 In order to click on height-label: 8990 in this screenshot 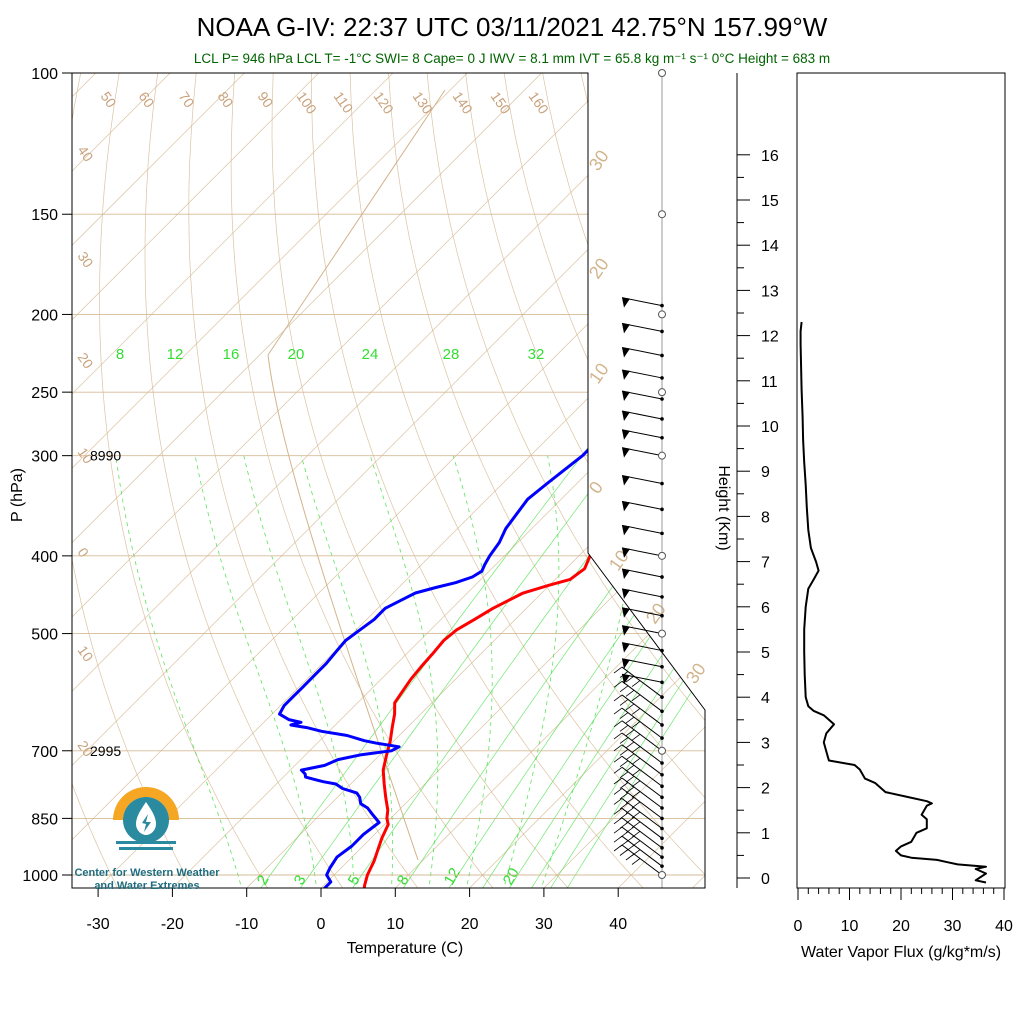, I will do `click(105, 456)`.